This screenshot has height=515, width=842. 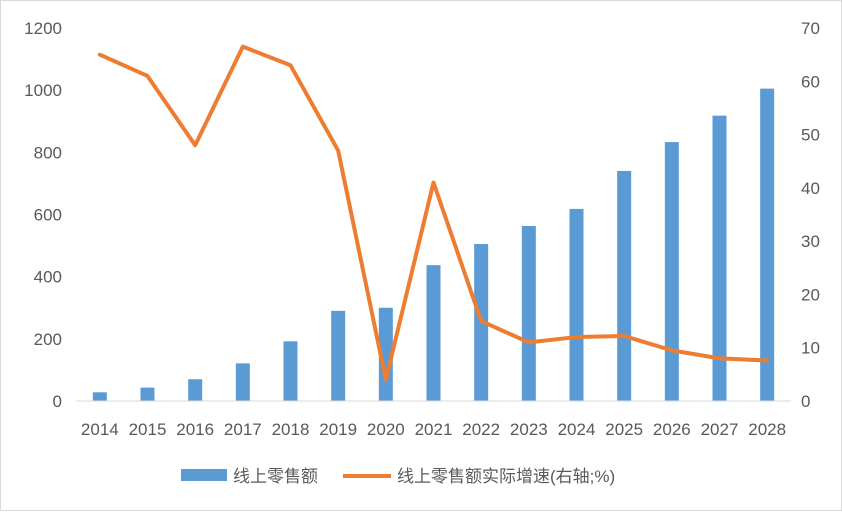 I want to click on right-tick-label: 10, so click(x=810, y=348).